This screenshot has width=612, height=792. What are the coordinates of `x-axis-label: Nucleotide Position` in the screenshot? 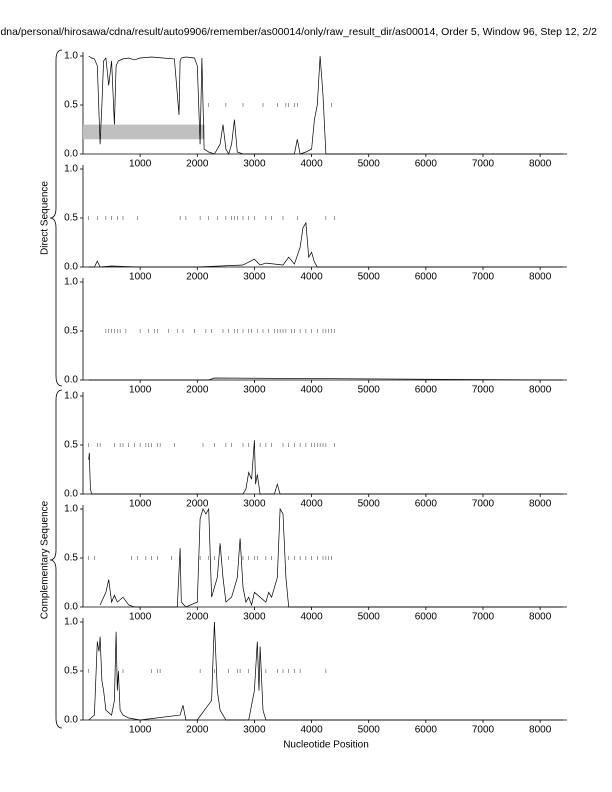 It's located at (326, 745).